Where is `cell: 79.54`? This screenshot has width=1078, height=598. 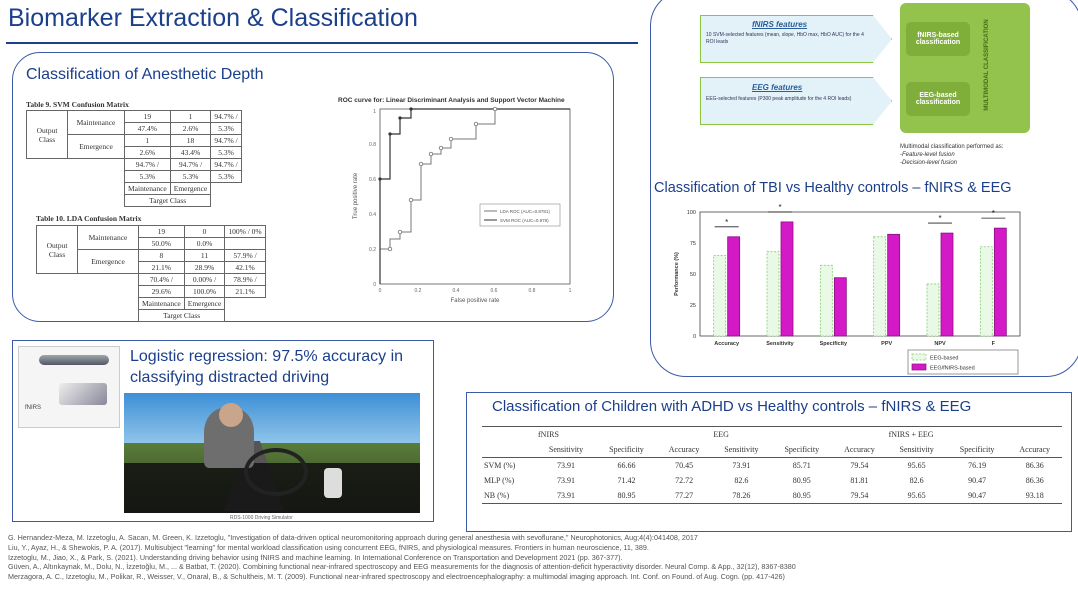 cell: 79.54 is located at coordinates (859, 465).